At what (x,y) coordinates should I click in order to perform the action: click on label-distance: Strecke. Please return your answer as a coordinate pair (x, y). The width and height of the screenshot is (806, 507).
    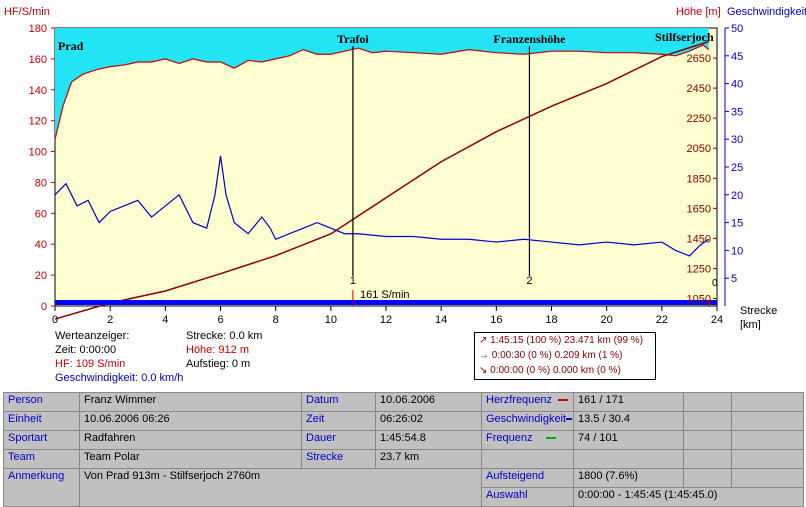
    Looking at the image, I should click on (338, 459).